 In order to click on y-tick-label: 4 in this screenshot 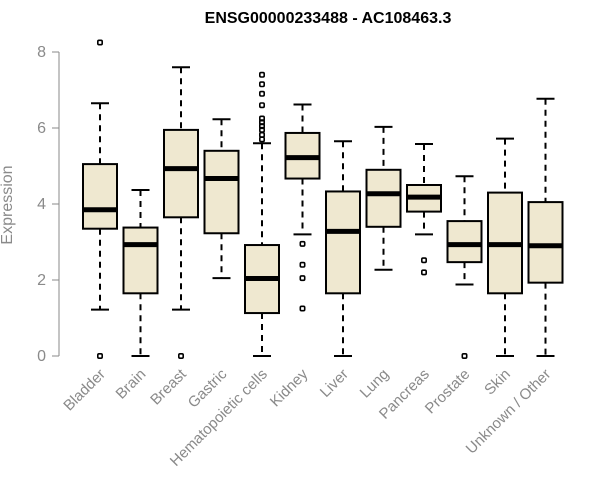, I will do `click(41, 204)`.